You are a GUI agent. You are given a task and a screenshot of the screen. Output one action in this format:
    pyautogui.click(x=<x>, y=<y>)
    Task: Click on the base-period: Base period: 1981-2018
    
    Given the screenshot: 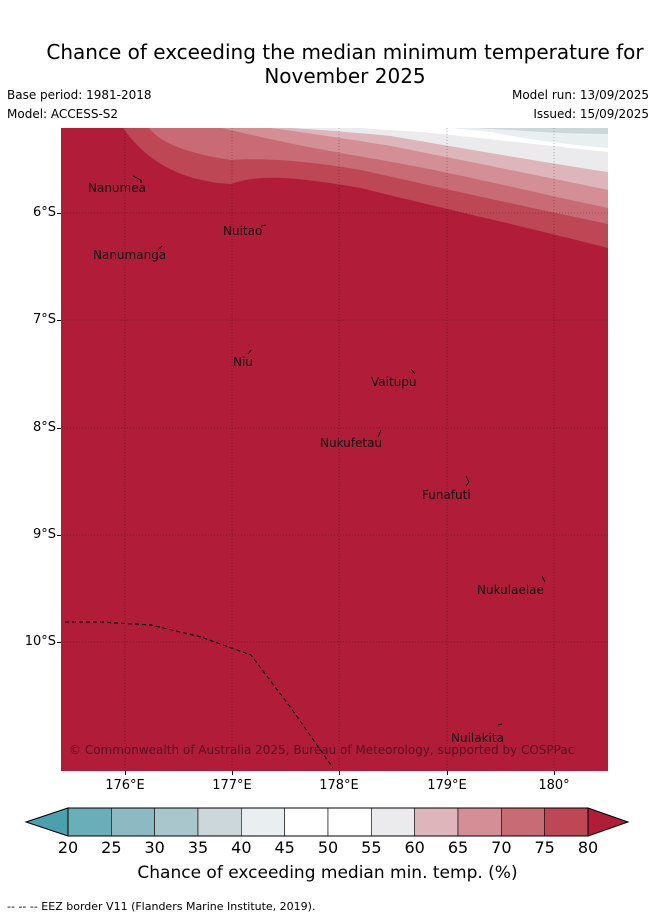 What is the action you would take?
    pyautogui.click(x=79, y=95)
    